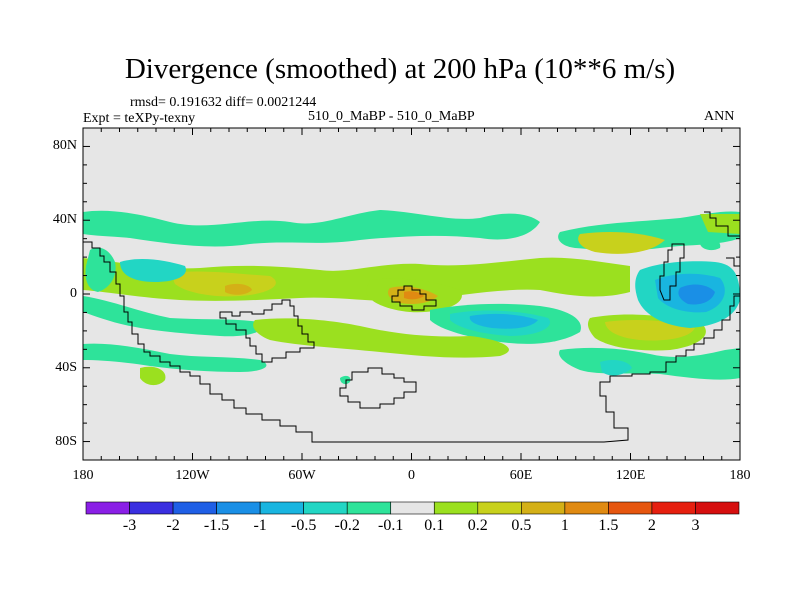  I want to click on lat-tick-label: 40N, so click(64, 220).